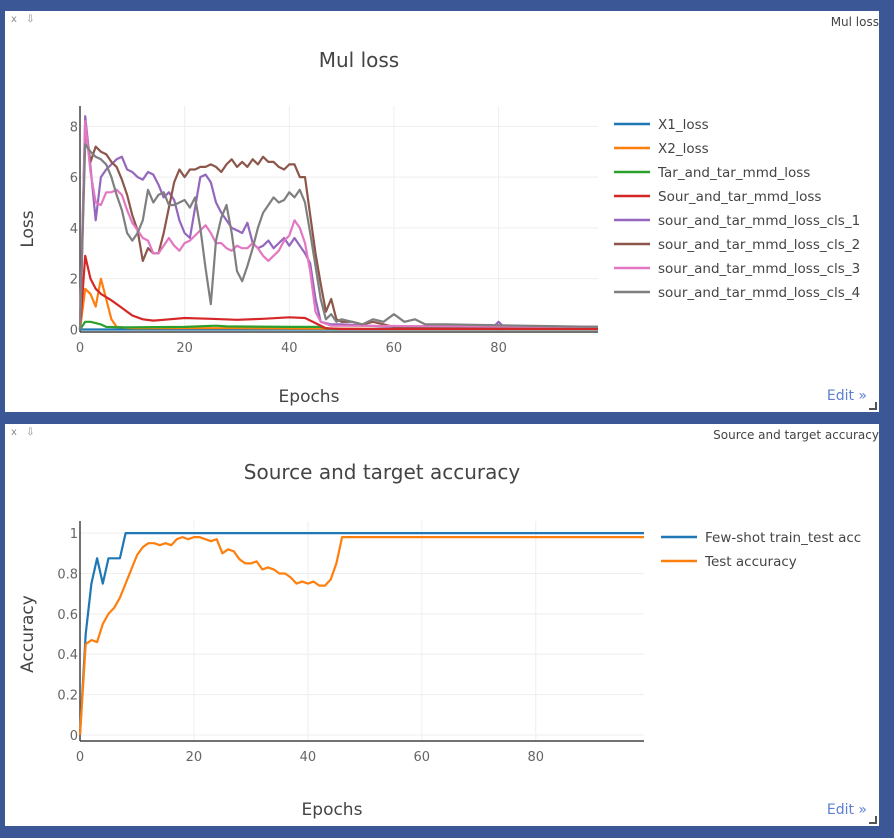 The width and height of the screenshot is (894, 838). What do you see at coordinates (359, 60) in the screenshot?
I see `chart-title: Mul loss` at bounding box center [359, 60].